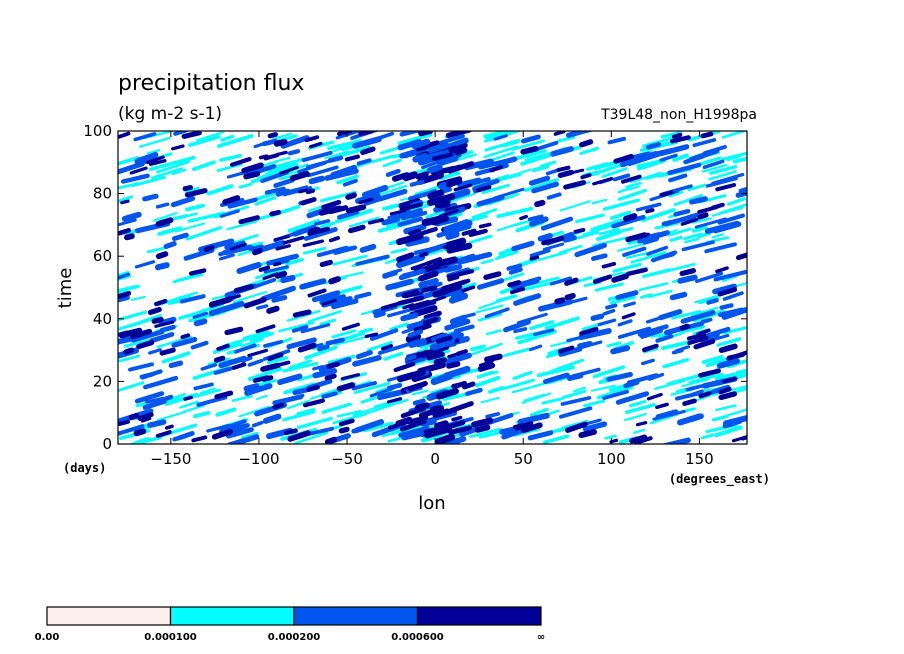 This screenshot has height=654, width=904. I want to click on y-unit-label: (days), so click(84, 468).